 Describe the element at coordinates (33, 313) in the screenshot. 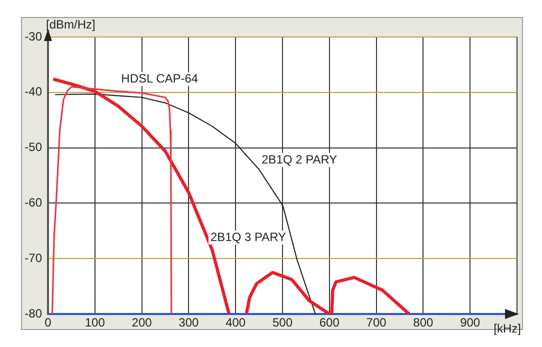

I see `y-tick-label: -80` at that location.